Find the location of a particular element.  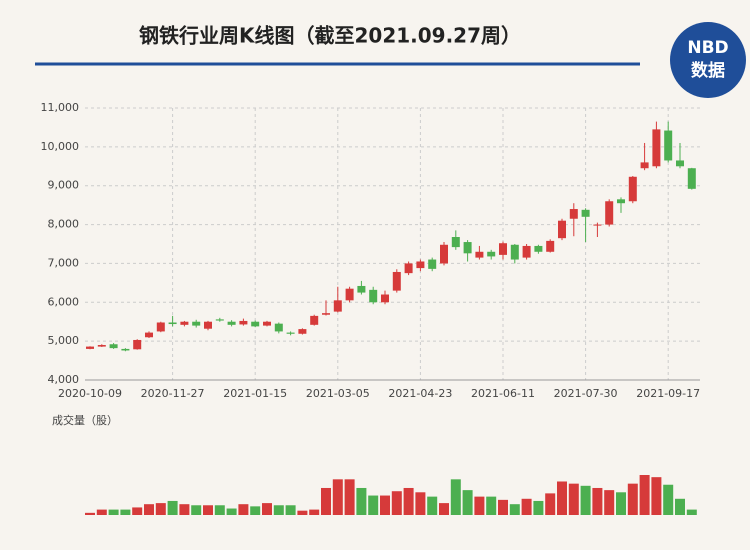

y-tick-label: 10,000 is located at coordinates (60, 146).